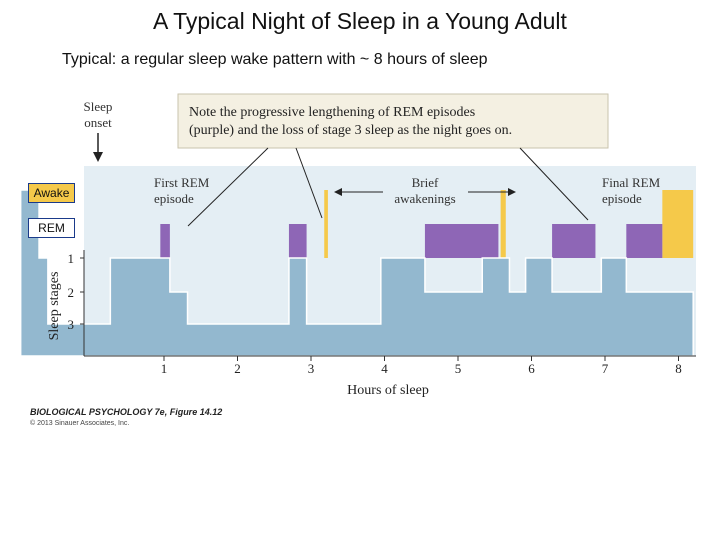 The width and height of the screenshot is (720, 540). I want to click on copyright-notice: © 2013 Sinauer Associates, Inc., so click(80, 423).